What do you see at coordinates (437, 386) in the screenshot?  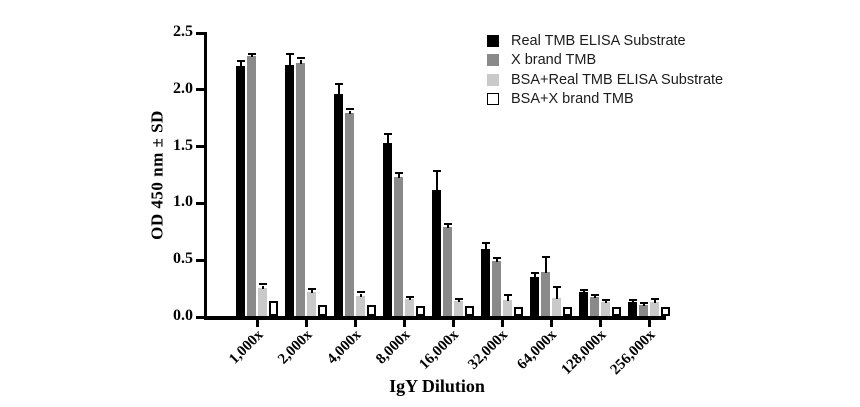 I see `x-axis-title: IgY Dilution` at bounding box center [437, 386].